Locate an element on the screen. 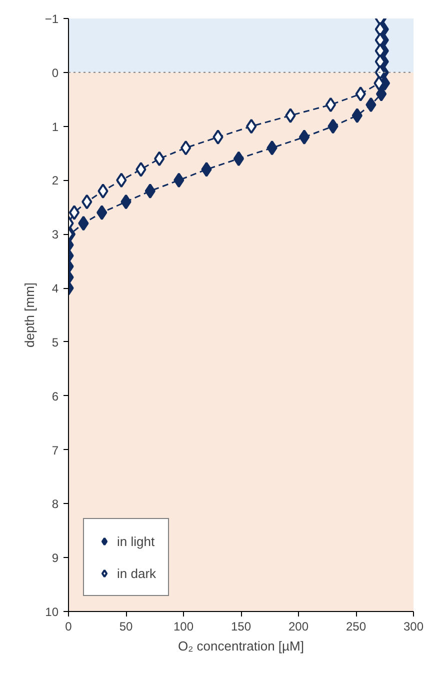  x-tick-label: 200 is located at coordinates (298, 627).